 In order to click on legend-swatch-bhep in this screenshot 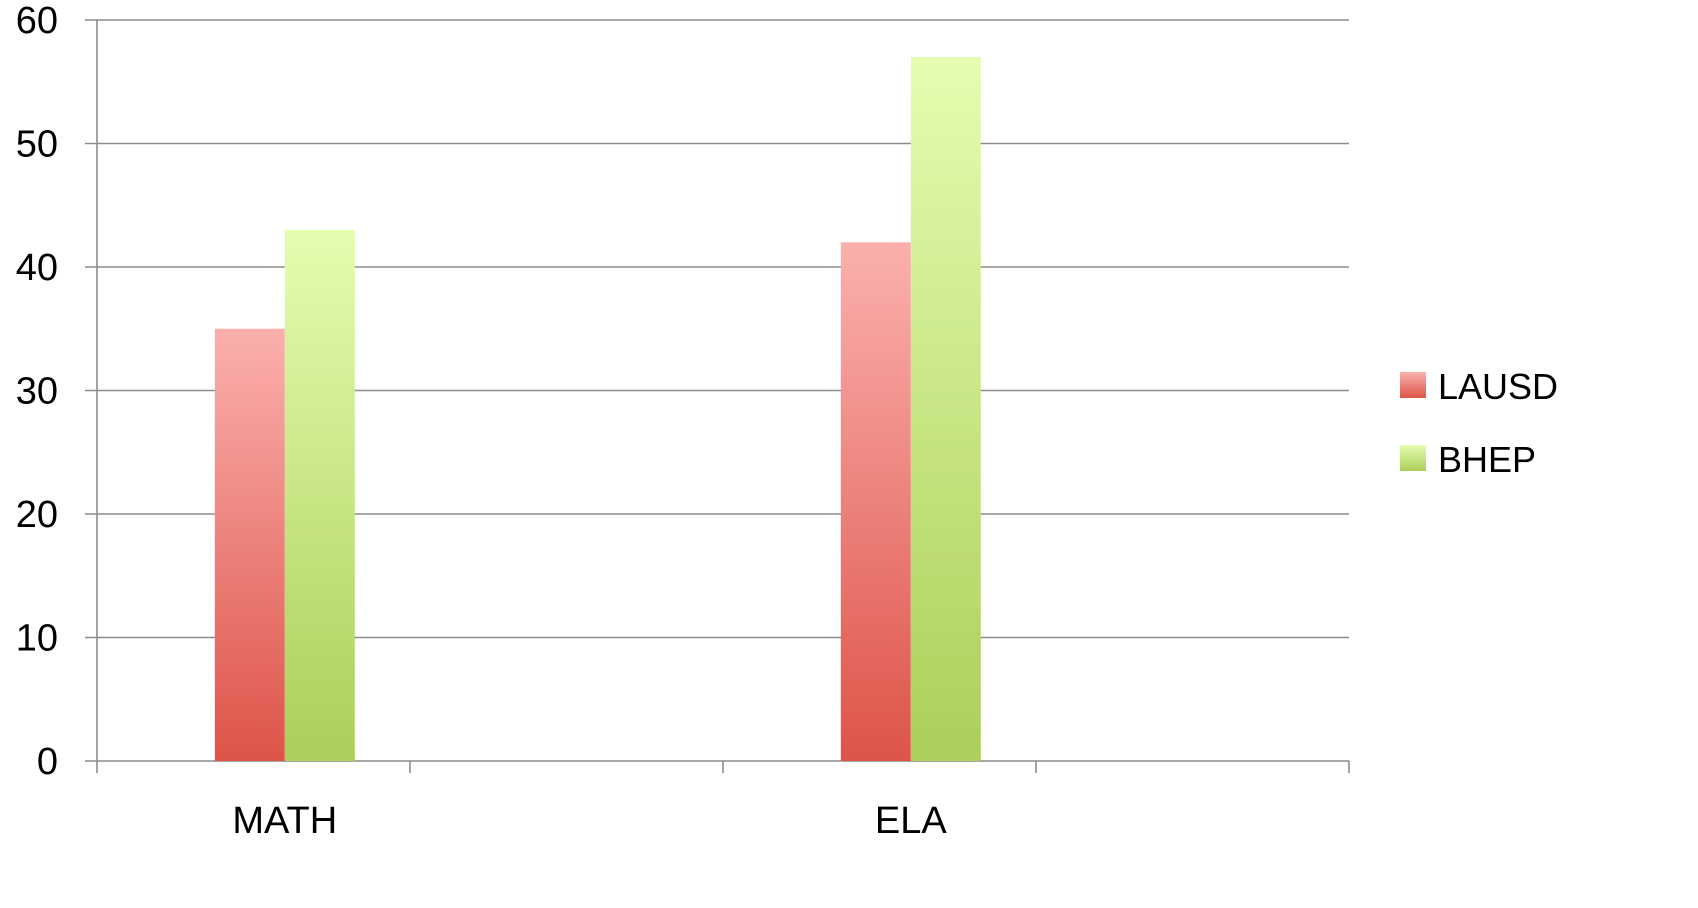, I will do `click(1413, 458)`.